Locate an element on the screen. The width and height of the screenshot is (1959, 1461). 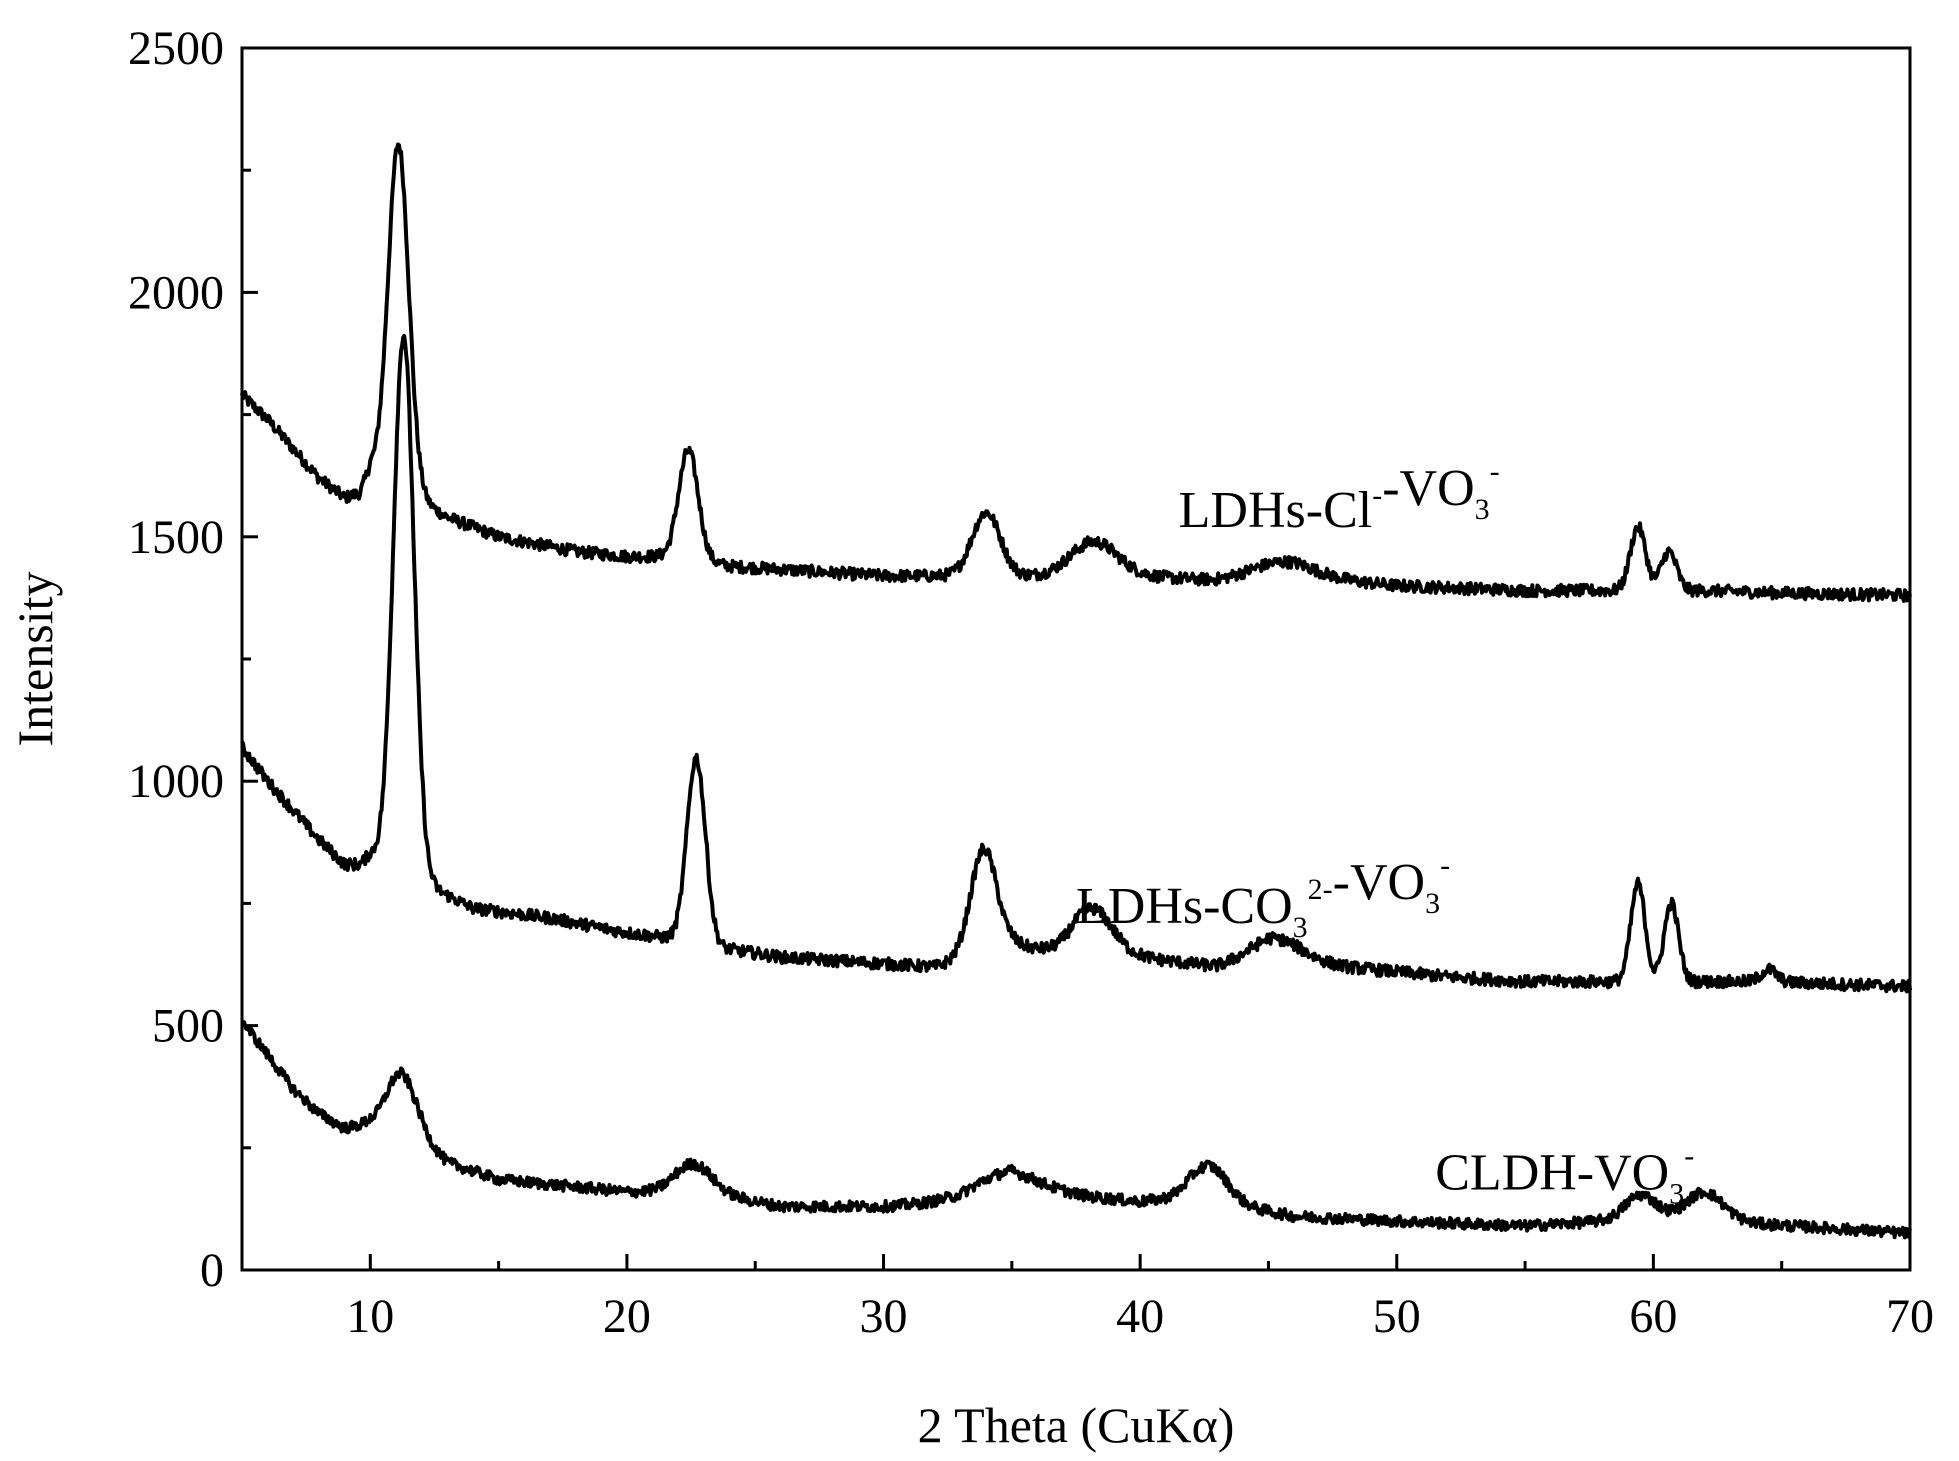
series-label-2: LDHs-CO32--VO3- is located at coordinates (1263, 896).